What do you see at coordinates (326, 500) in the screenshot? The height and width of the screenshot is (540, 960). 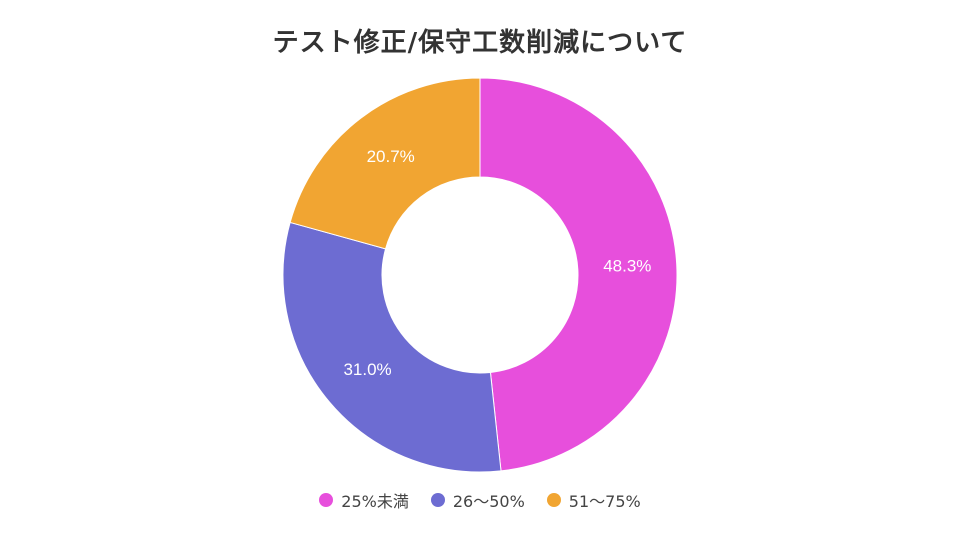 I see `legend-swatch-lt25` at bounding box center [326, 500].